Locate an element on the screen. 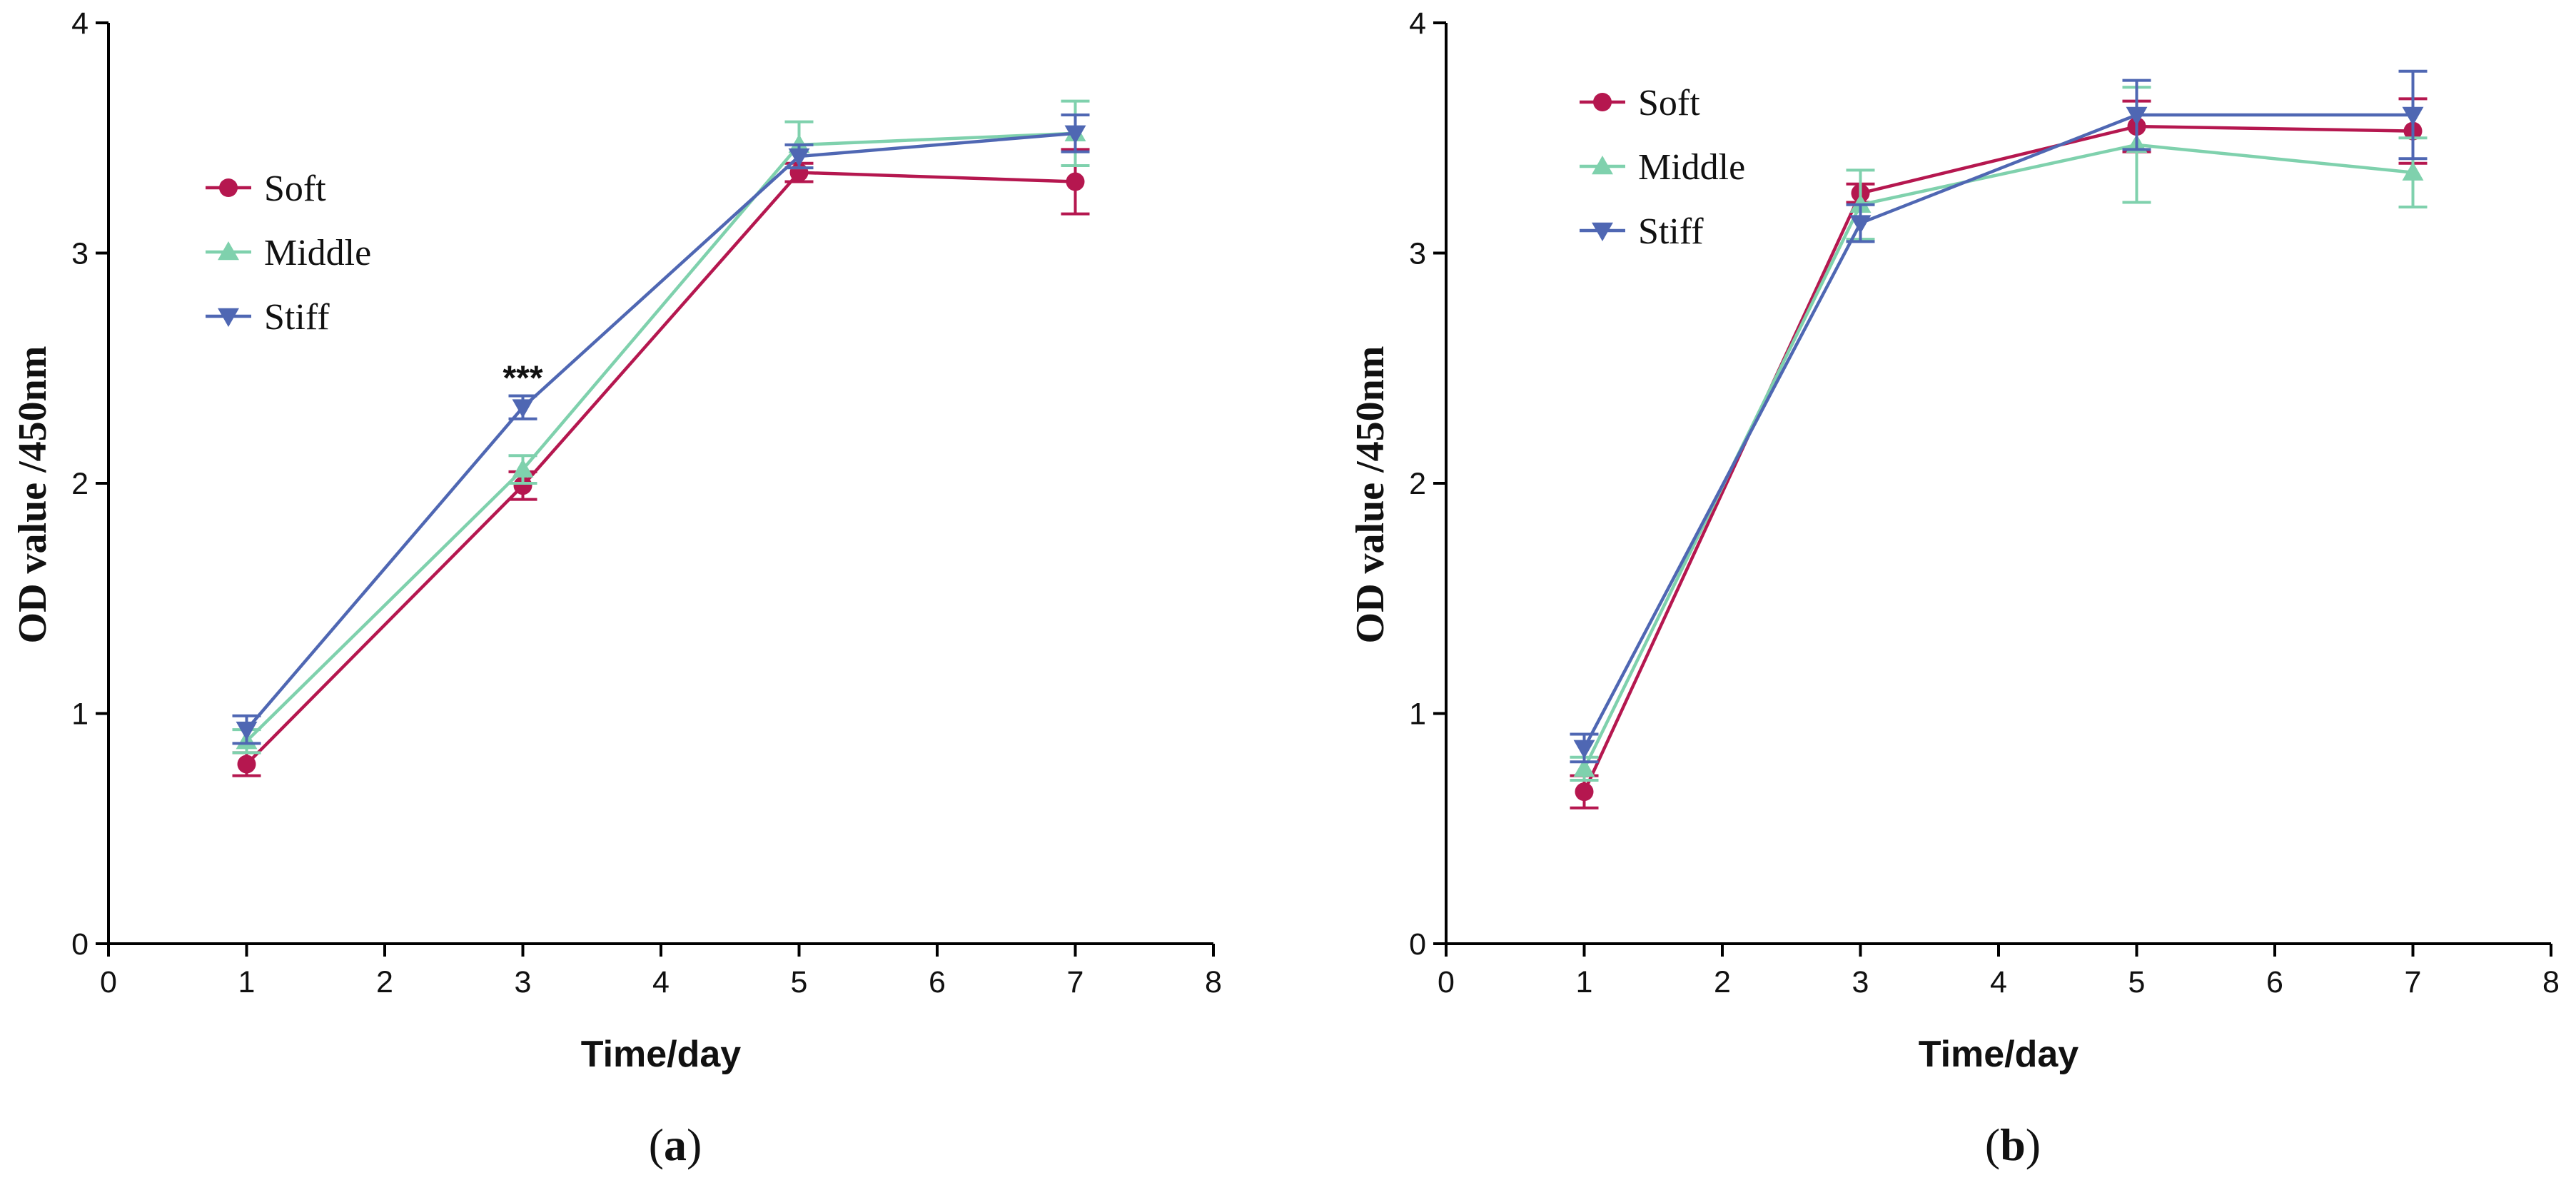  panel-label-letter: b is located at coordinates (2013, 1144).